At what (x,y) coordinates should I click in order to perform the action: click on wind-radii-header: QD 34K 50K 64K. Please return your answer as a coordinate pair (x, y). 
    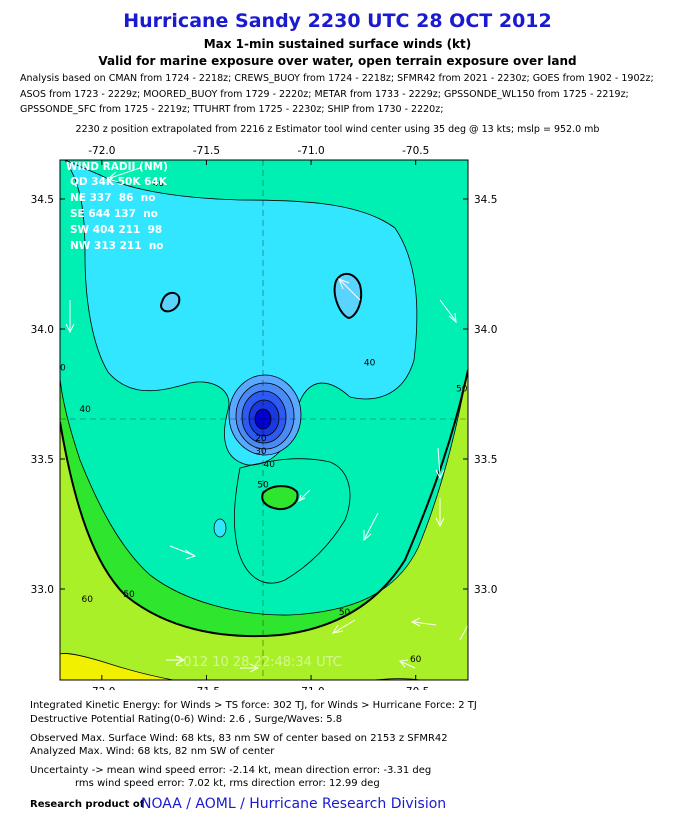
    Looking at the image, I should click on (119, 182).